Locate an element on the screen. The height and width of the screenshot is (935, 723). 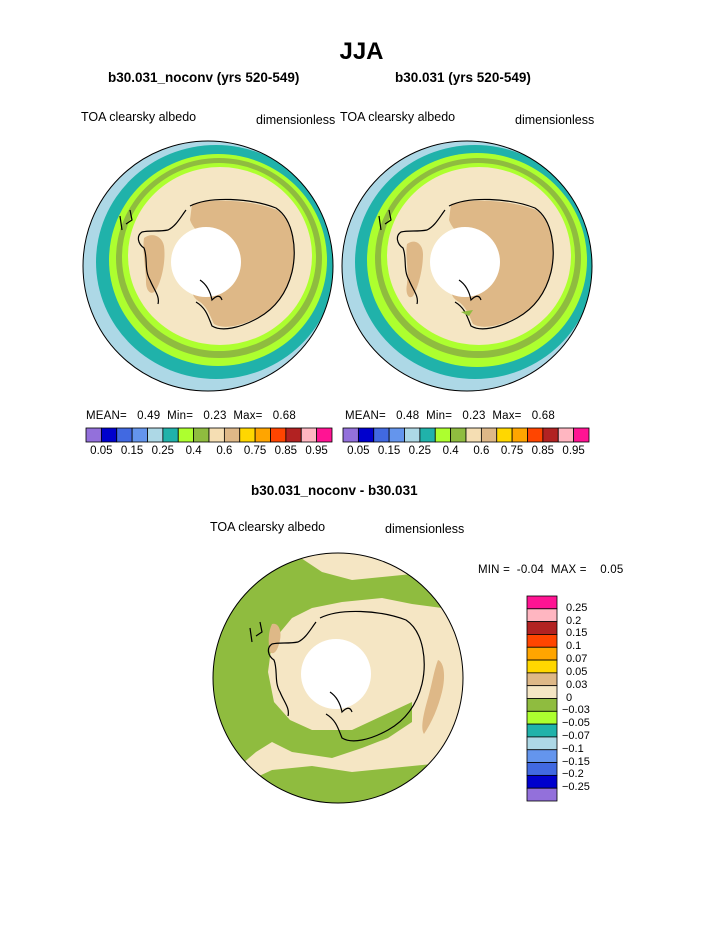
positive-region-east is located at coordinates (433, 697).